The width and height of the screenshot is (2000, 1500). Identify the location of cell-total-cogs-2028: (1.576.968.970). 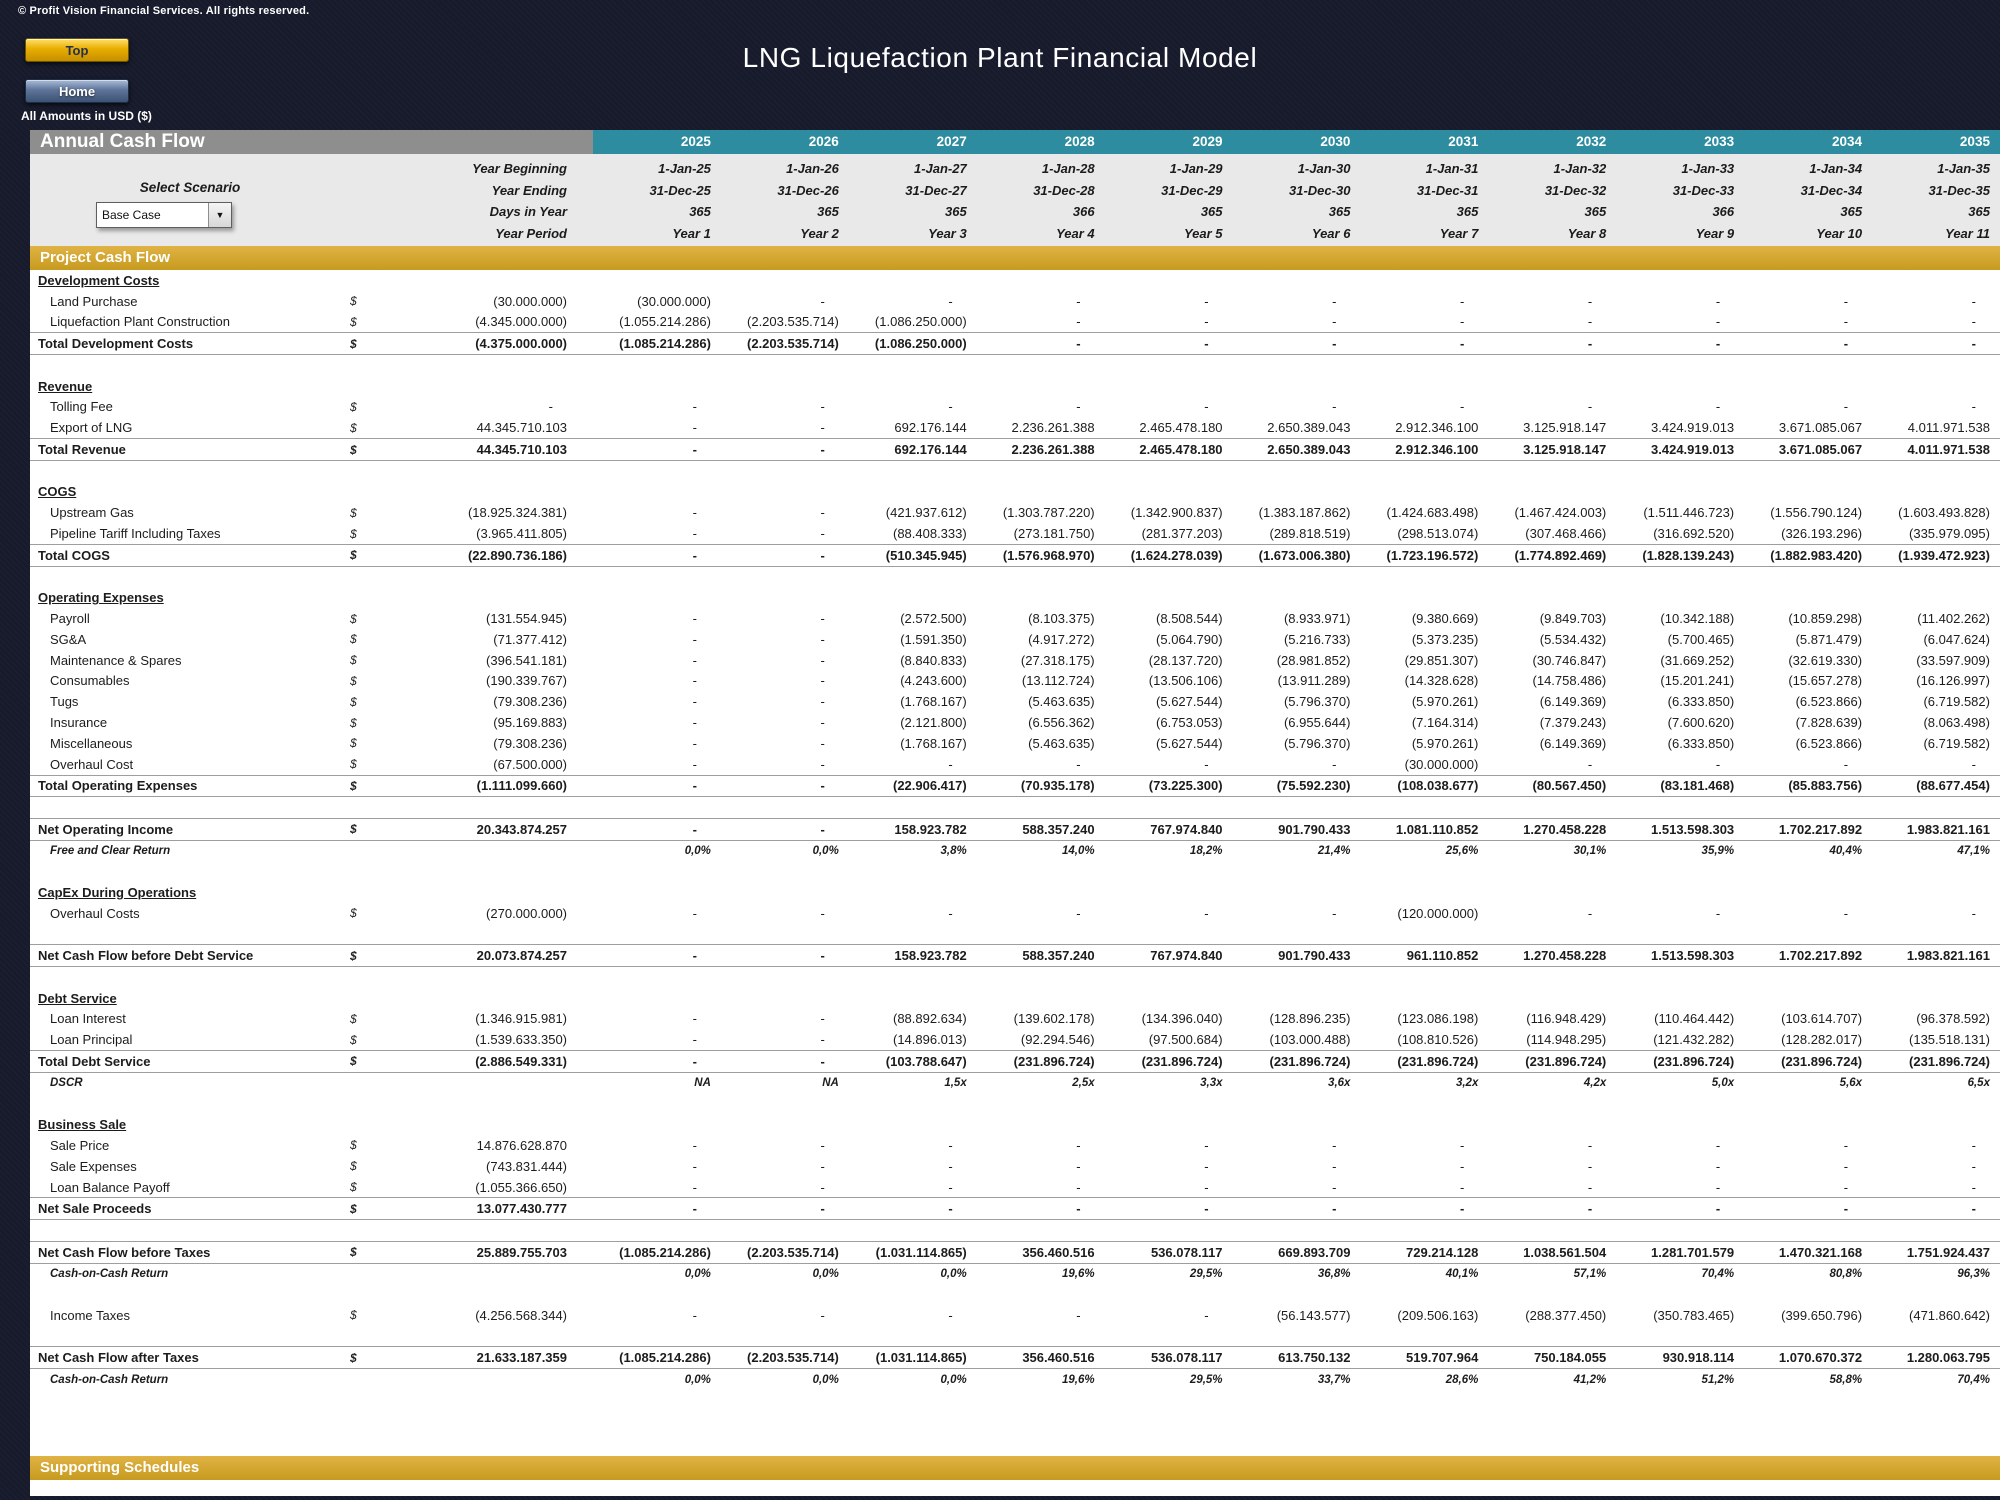
(1048, 555).